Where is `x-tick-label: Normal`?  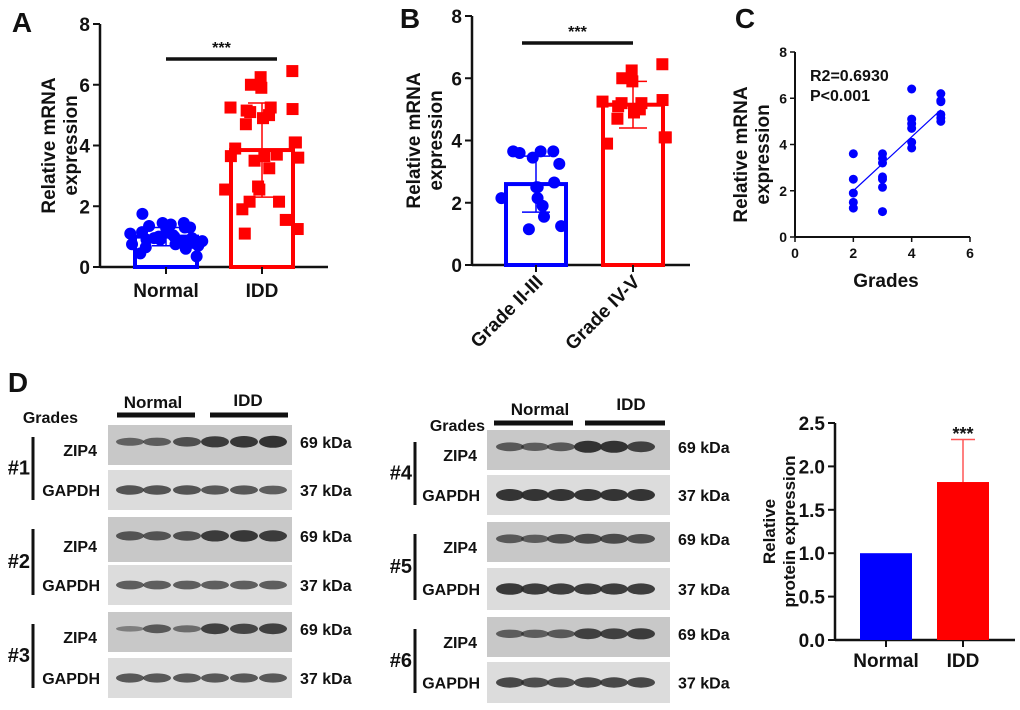 x-tick-label: Normal is located at coordinates (885, 661).